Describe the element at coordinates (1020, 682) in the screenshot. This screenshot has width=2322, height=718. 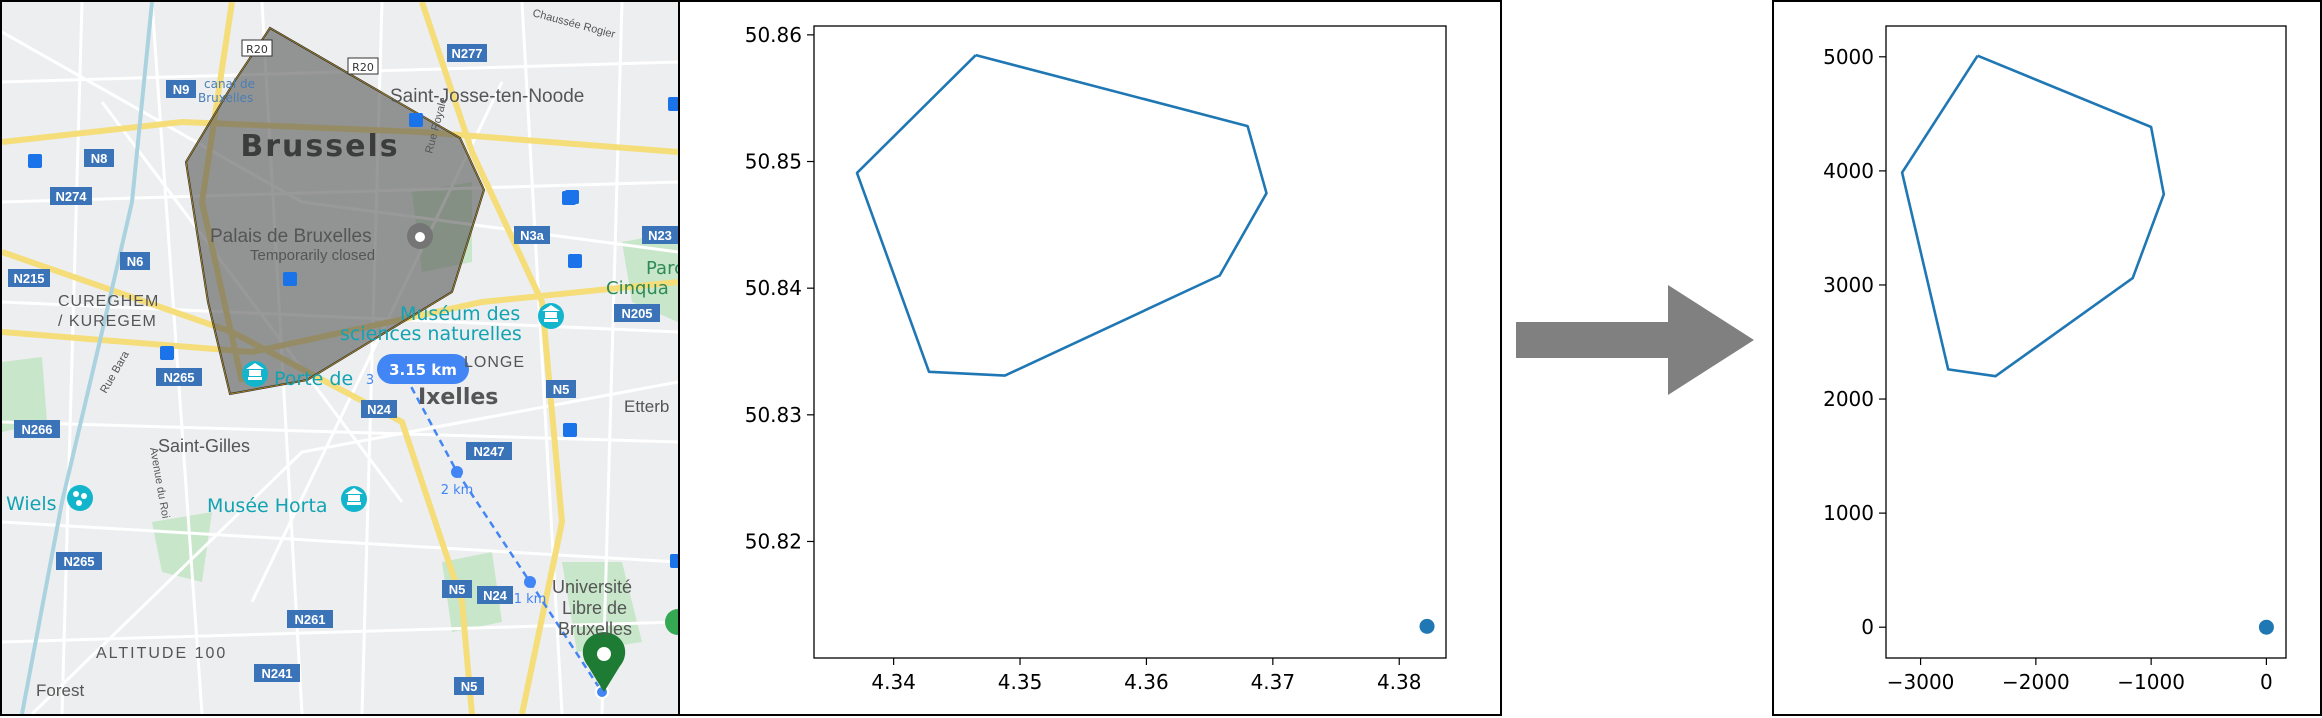
I see `x-tick-label: 4.35` at that location.